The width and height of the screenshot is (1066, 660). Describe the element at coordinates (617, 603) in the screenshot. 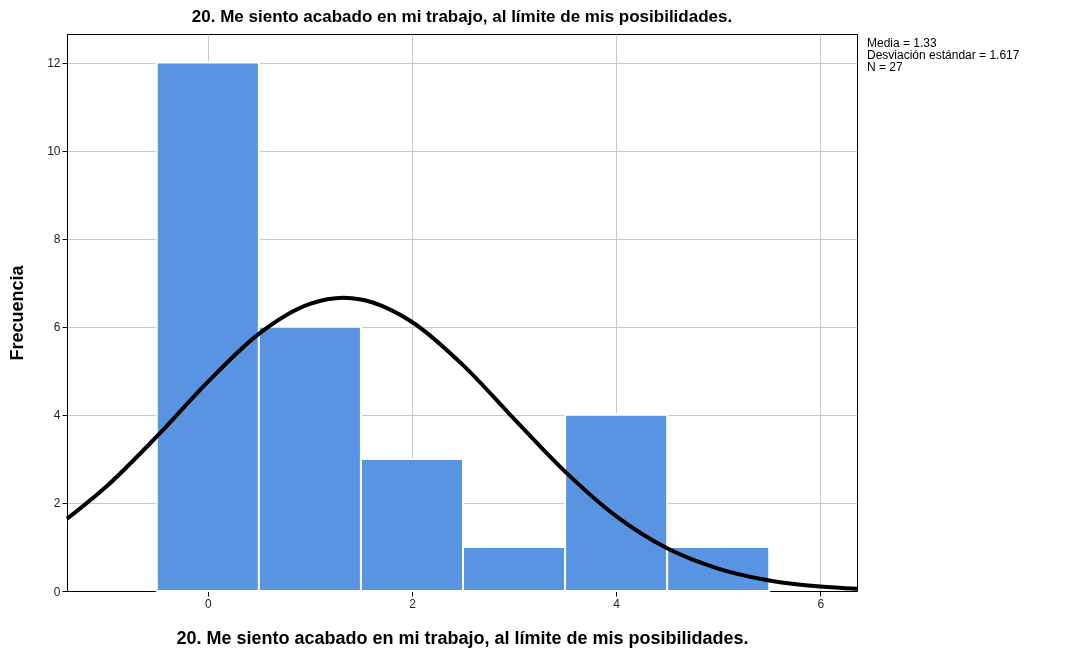

I see `x-tick-label: 4` at that location.